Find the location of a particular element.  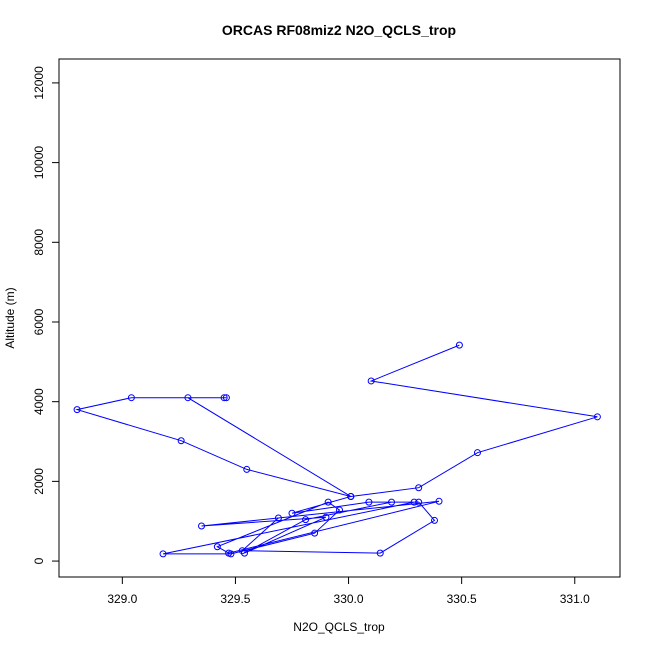

x-tick-label: 331.0 is located at coordinates (575, 599).